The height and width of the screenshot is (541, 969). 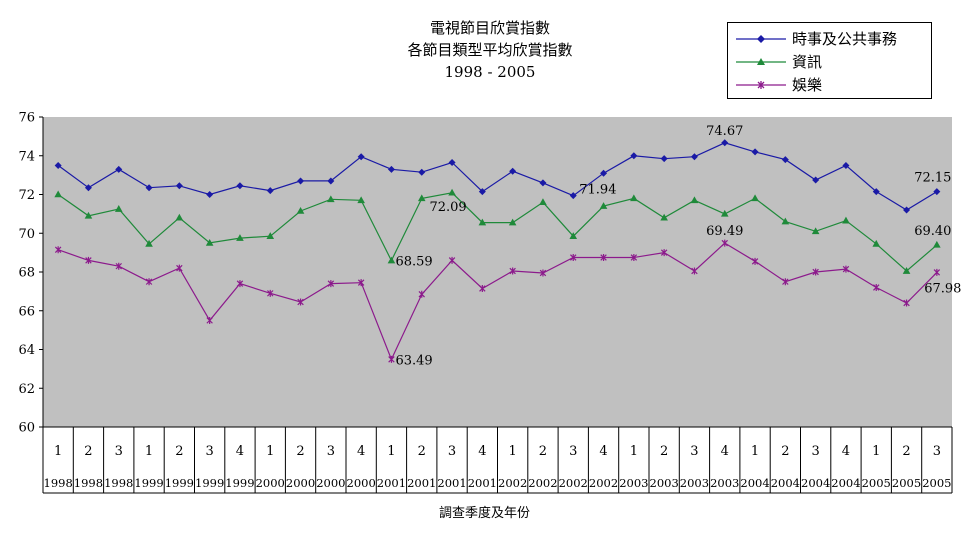 What do you see at coordinates (26, 234) in the screenshot?
I see `y-tick-label: 70` at bounding box center [26, 234].